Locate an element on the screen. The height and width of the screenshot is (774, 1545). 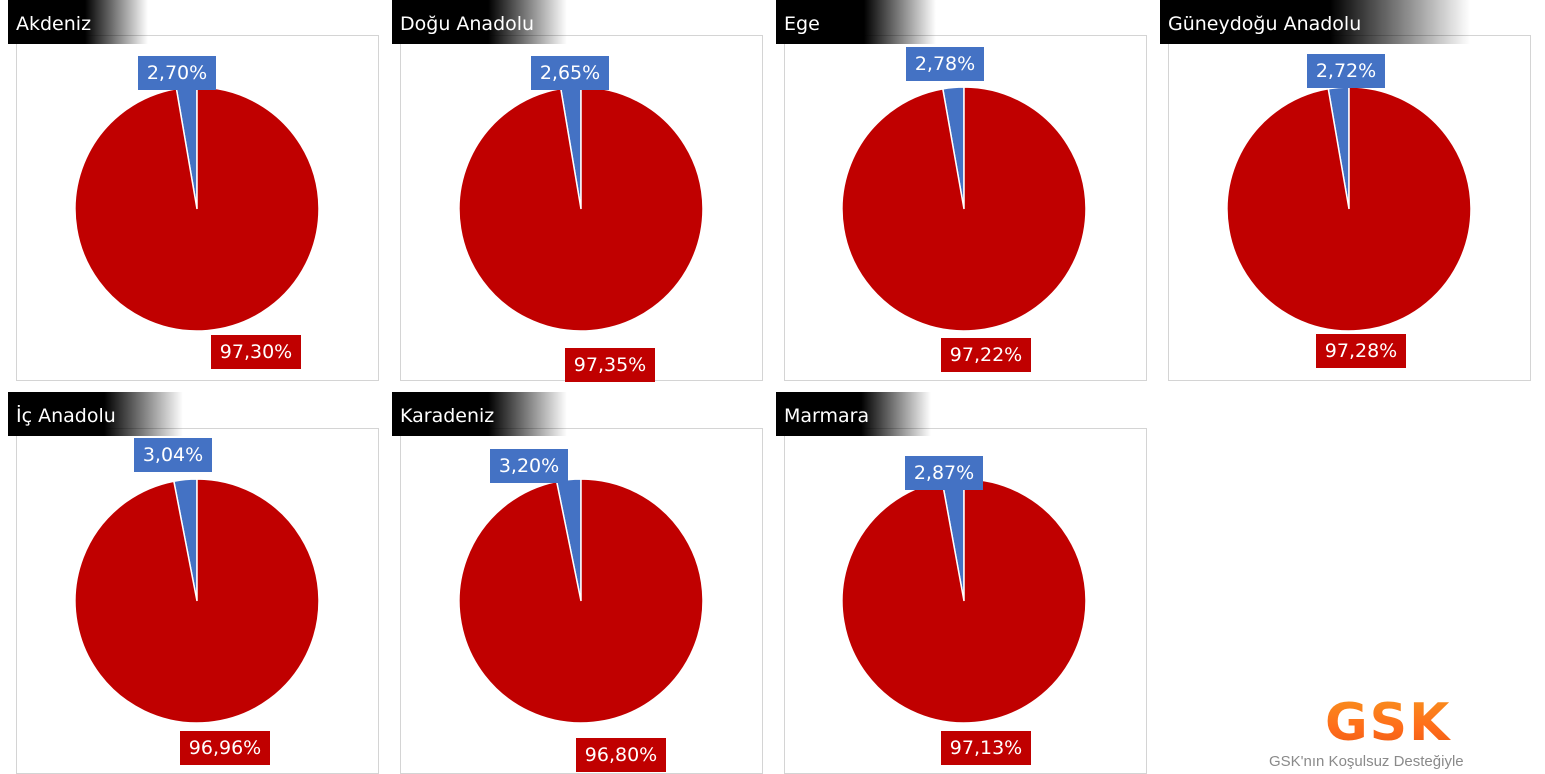
data-label-small: 2,65% is located at coordinates (570, 73).